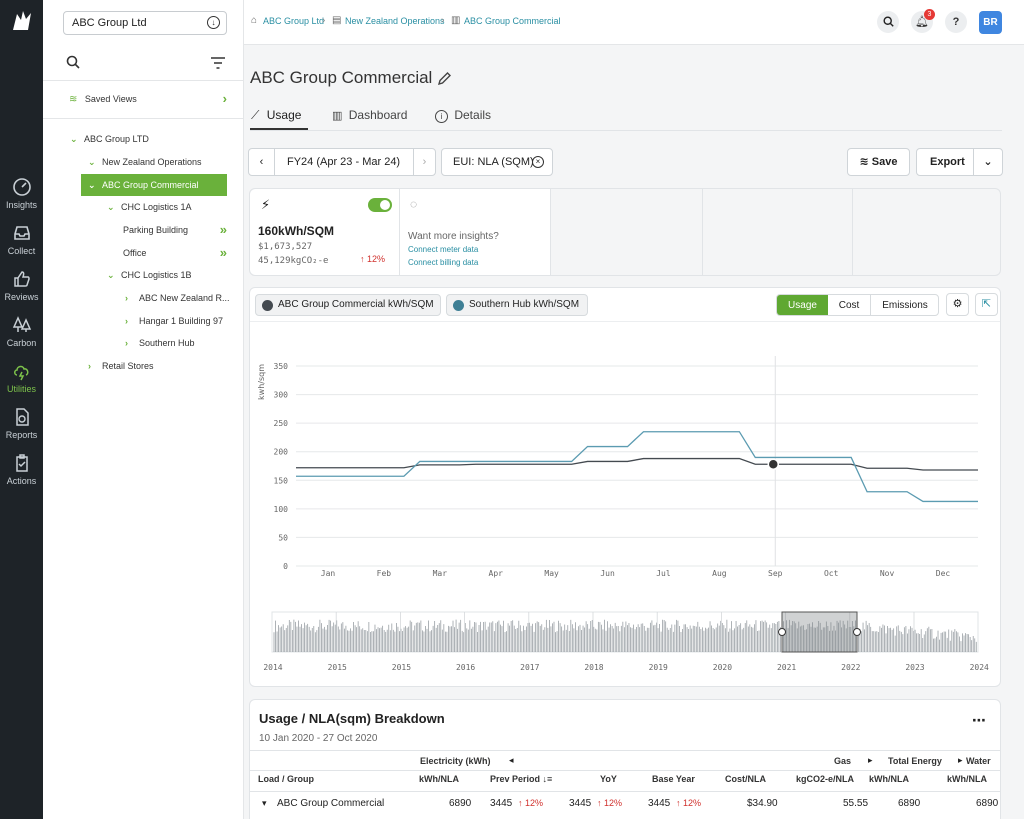  I want to click on rail-insights: Insights, so click(21, 193).